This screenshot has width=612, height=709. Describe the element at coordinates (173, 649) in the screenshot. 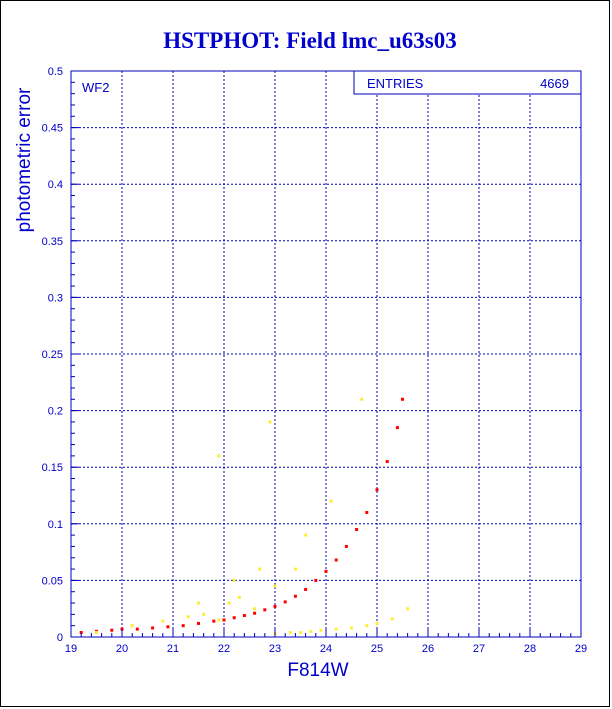

I see `x-tick-label: 21` at that location.